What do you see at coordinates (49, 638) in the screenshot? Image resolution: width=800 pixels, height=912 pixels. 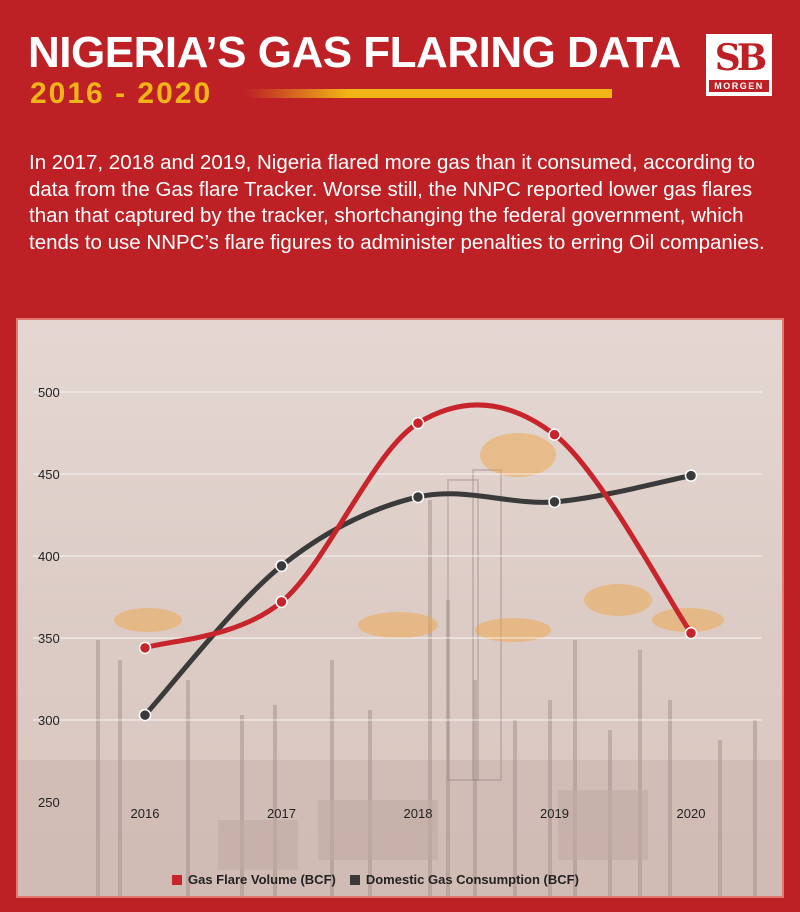 I see `y-tick-label: 350` at bounding box center [49, 638].